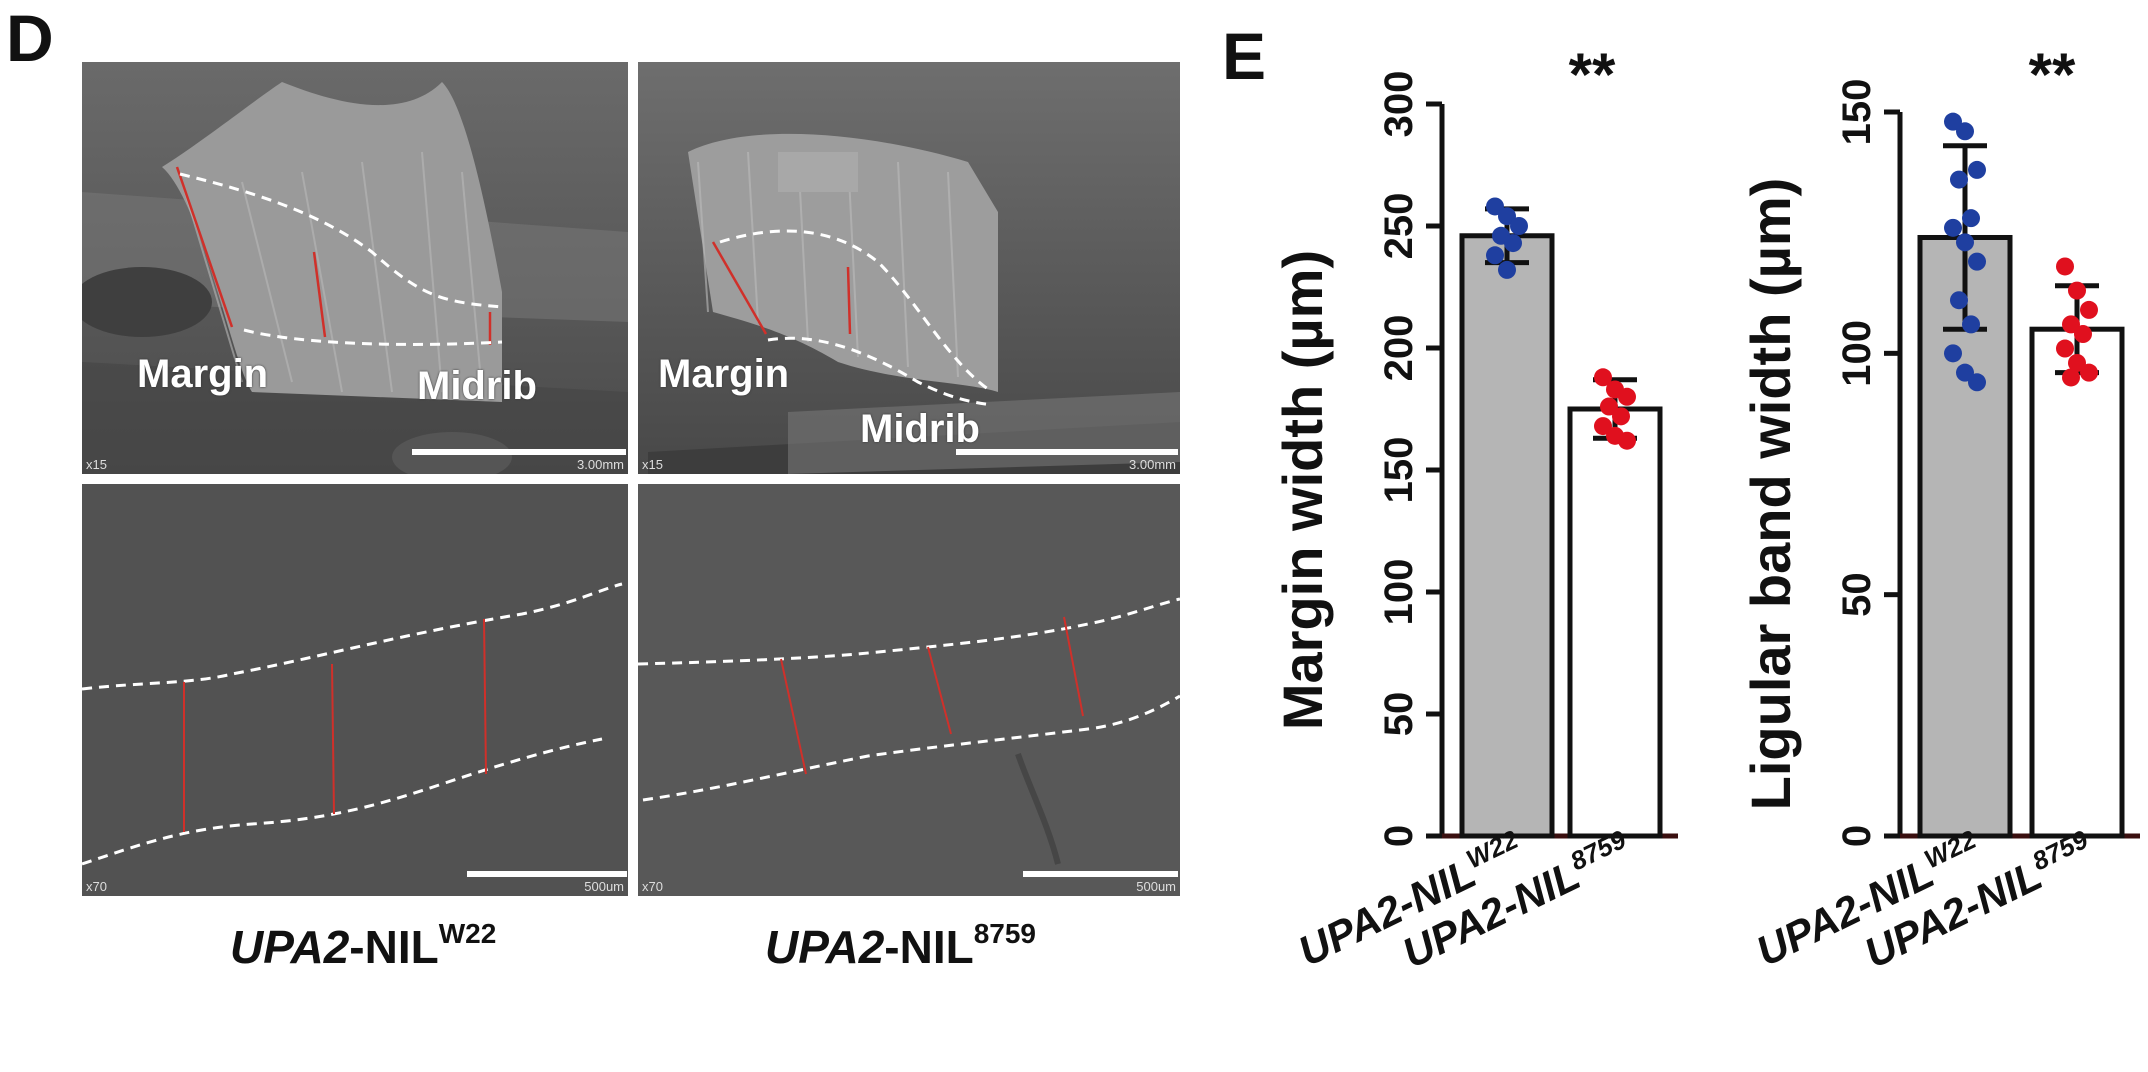  What do you see at coordinates (929, 947) in the screenshot?
I see `caption-8759-rest: -NIL` at bounding box center [929, 947].